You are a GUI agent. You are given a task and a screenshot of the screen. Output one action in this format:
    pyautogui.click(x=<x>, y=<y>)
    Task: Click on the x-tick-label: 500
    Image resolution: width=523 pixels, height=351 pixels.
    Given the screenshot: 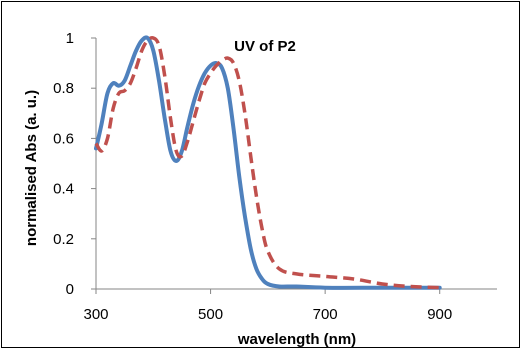 What is the action you would take?
    pyautogui.click(x=210, y=314)
    